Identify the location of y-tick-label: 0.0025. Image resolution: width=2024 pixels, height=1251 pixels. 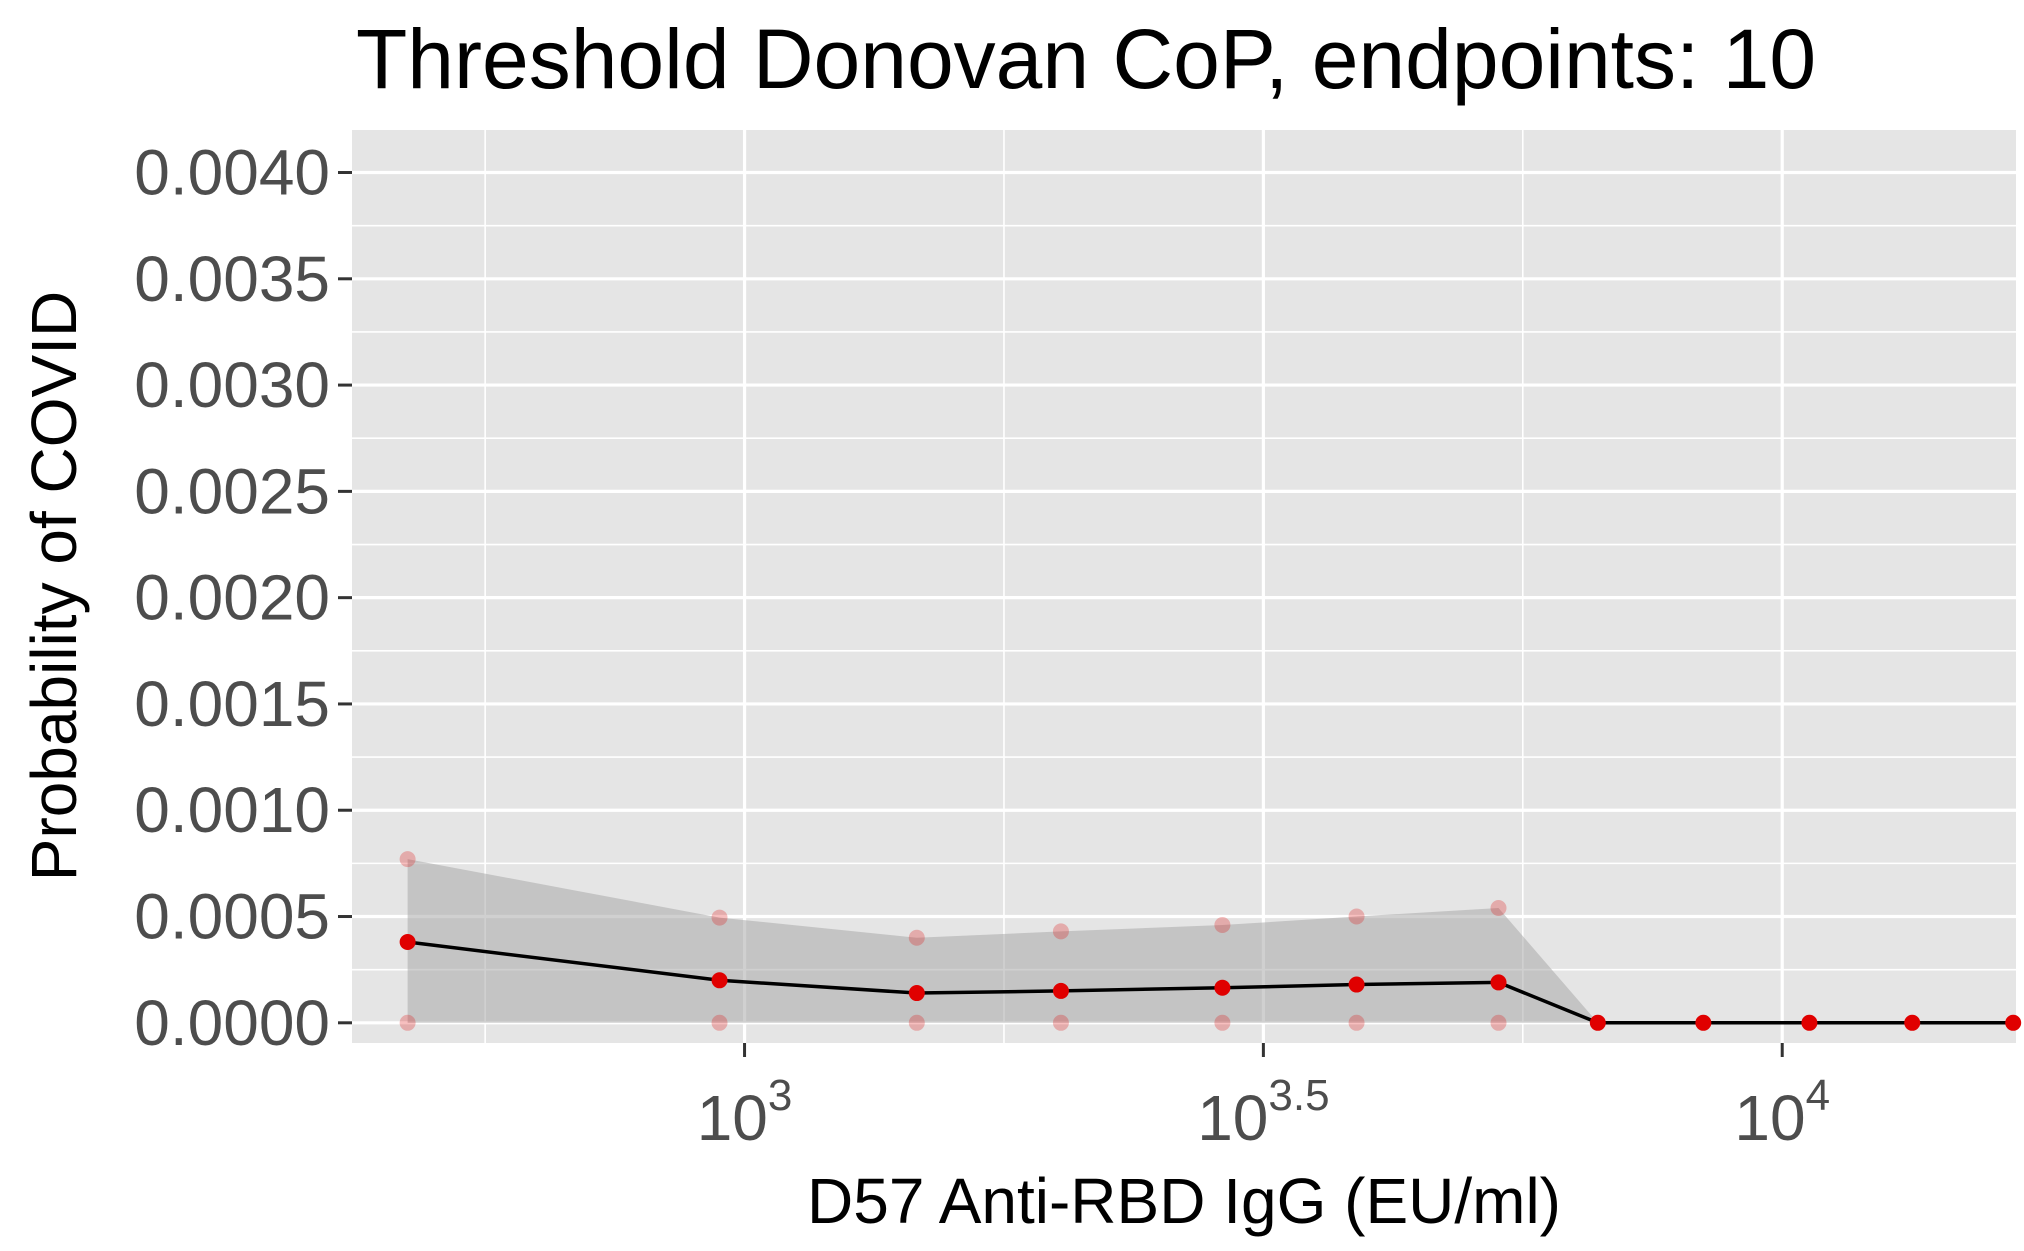
(232, 491).